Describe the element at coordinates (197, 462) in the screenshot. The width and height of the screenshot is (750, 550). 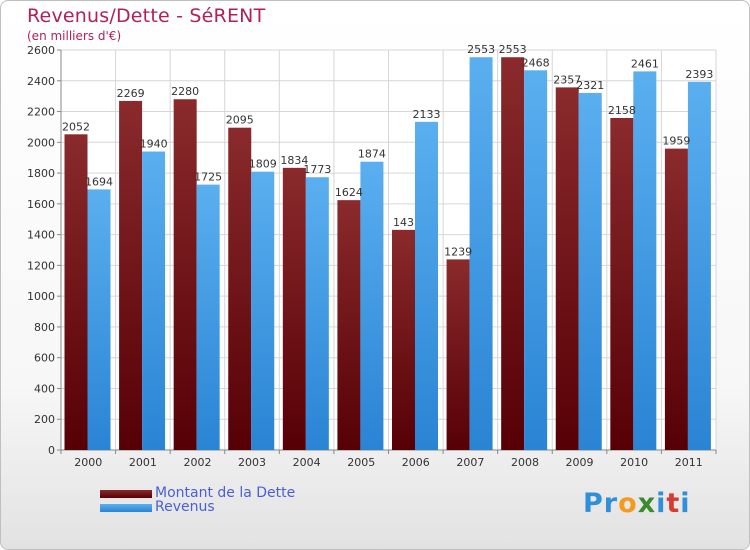
I see `x-tick-label: 2002` at that location.